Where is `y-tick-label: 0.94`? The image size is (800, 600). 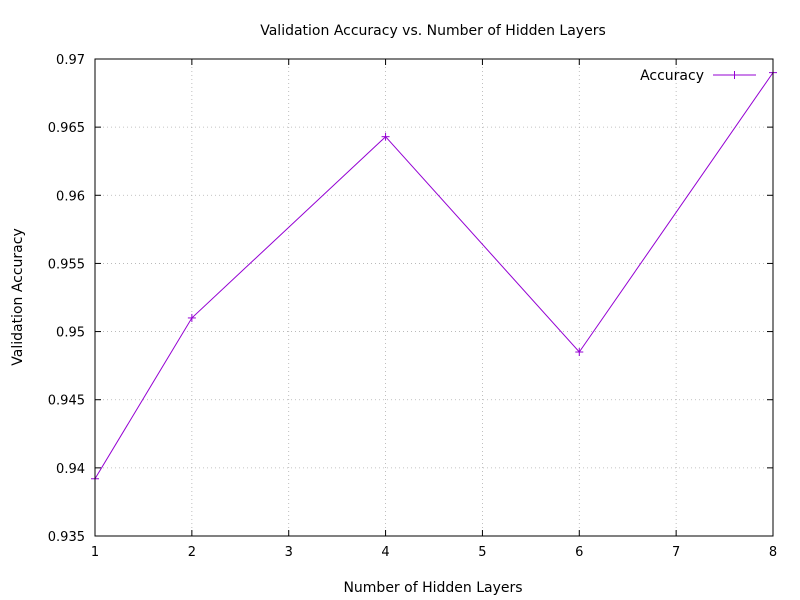
y-tick-label: 0.94 is located at coordinates (70, 469).